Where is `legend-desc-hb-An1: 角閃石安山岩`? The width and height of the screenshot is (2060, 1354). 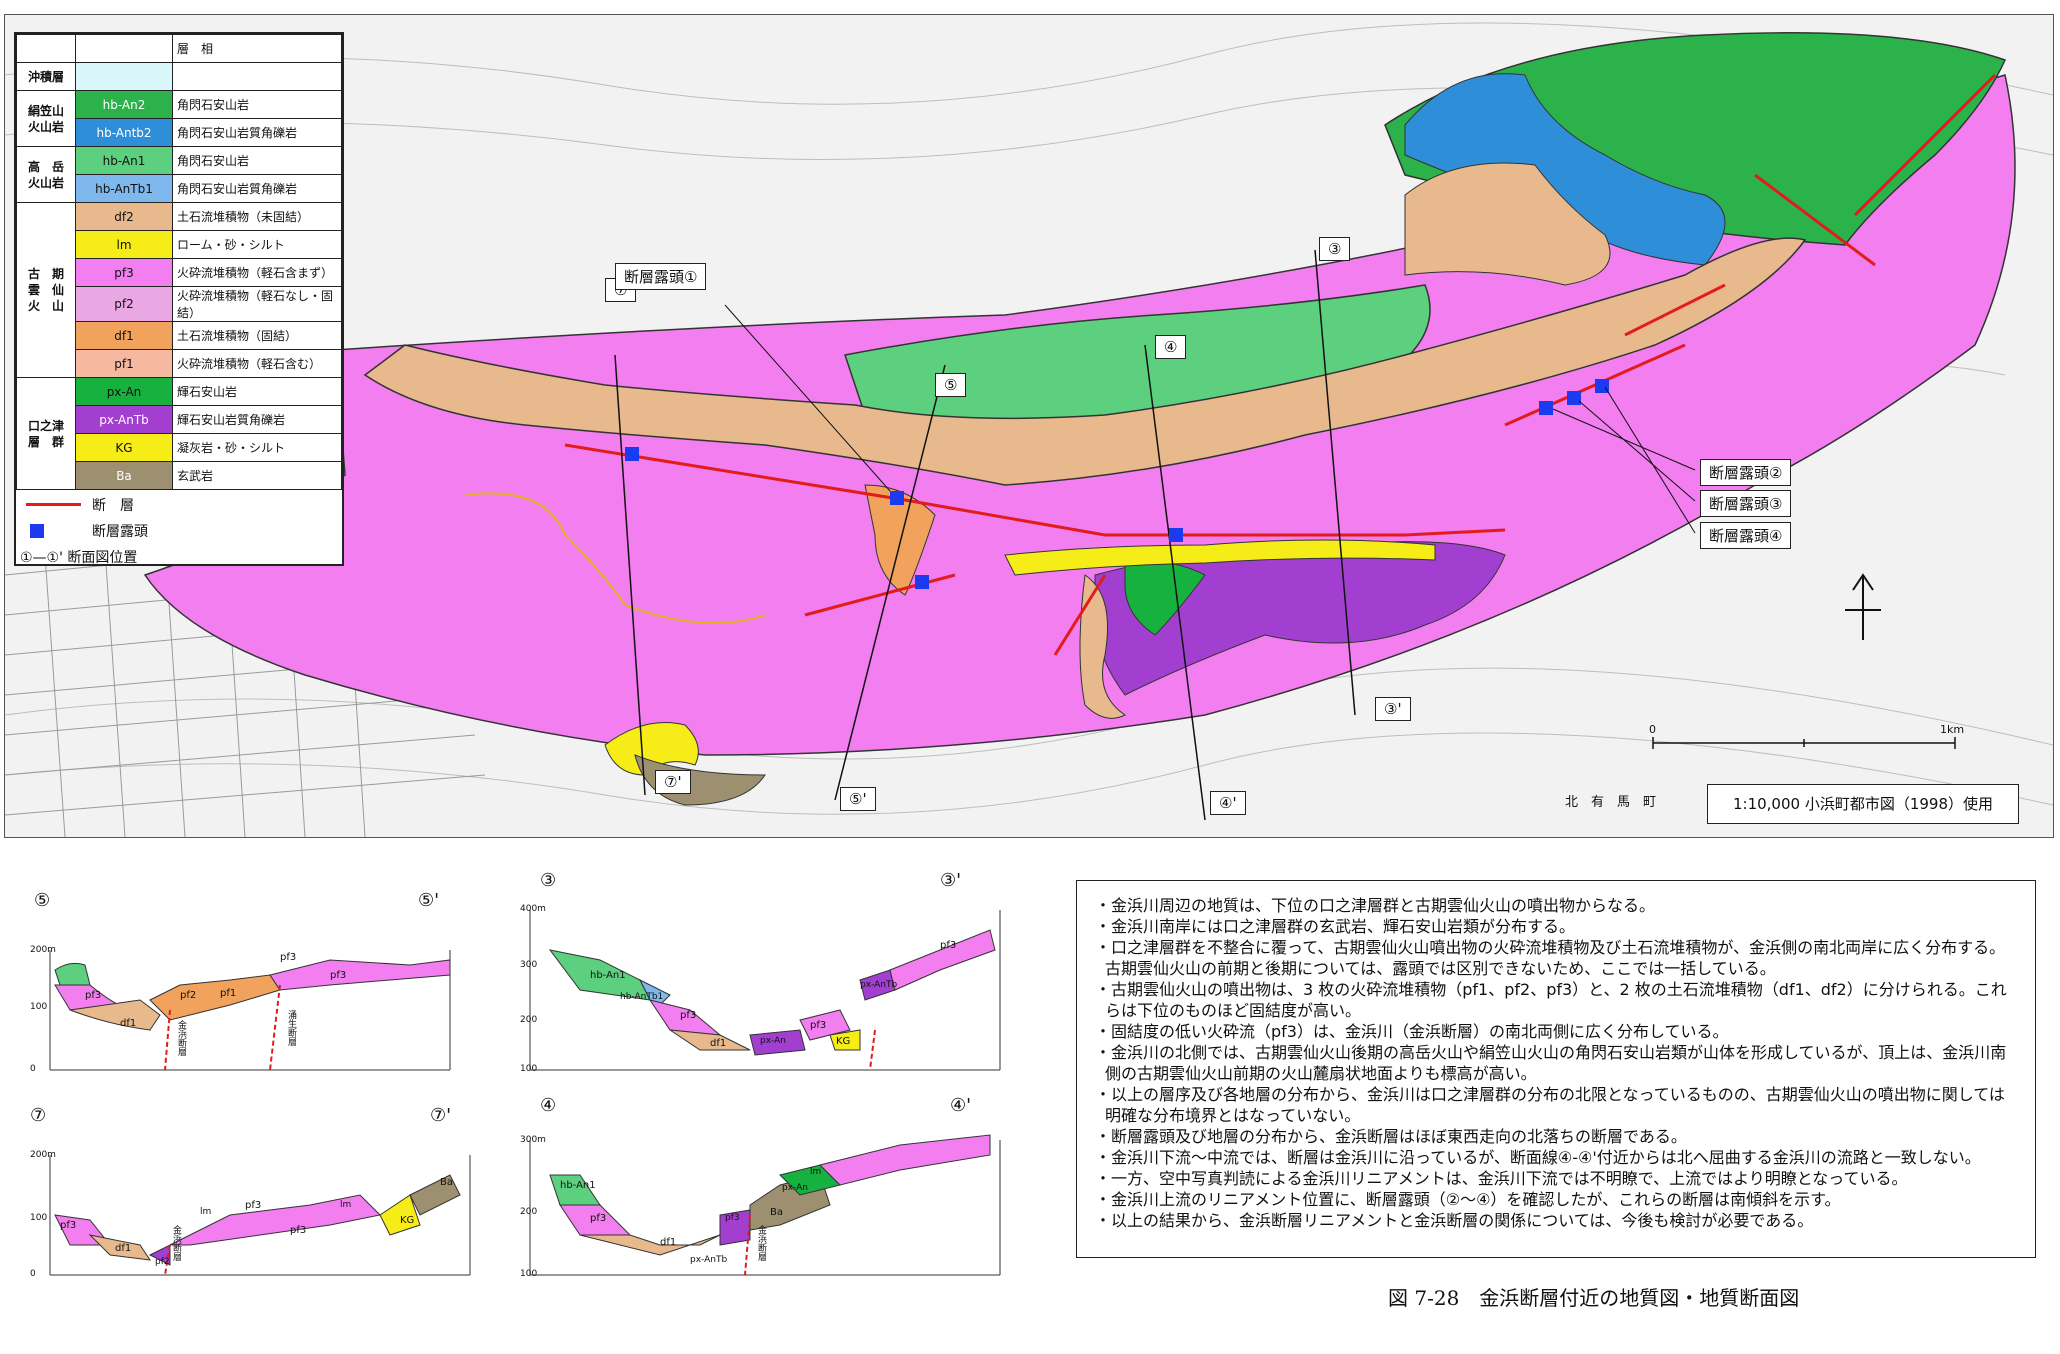
legend-desc-hb-An1: 角閃石安山岩 is located at coordinates (257, 160).